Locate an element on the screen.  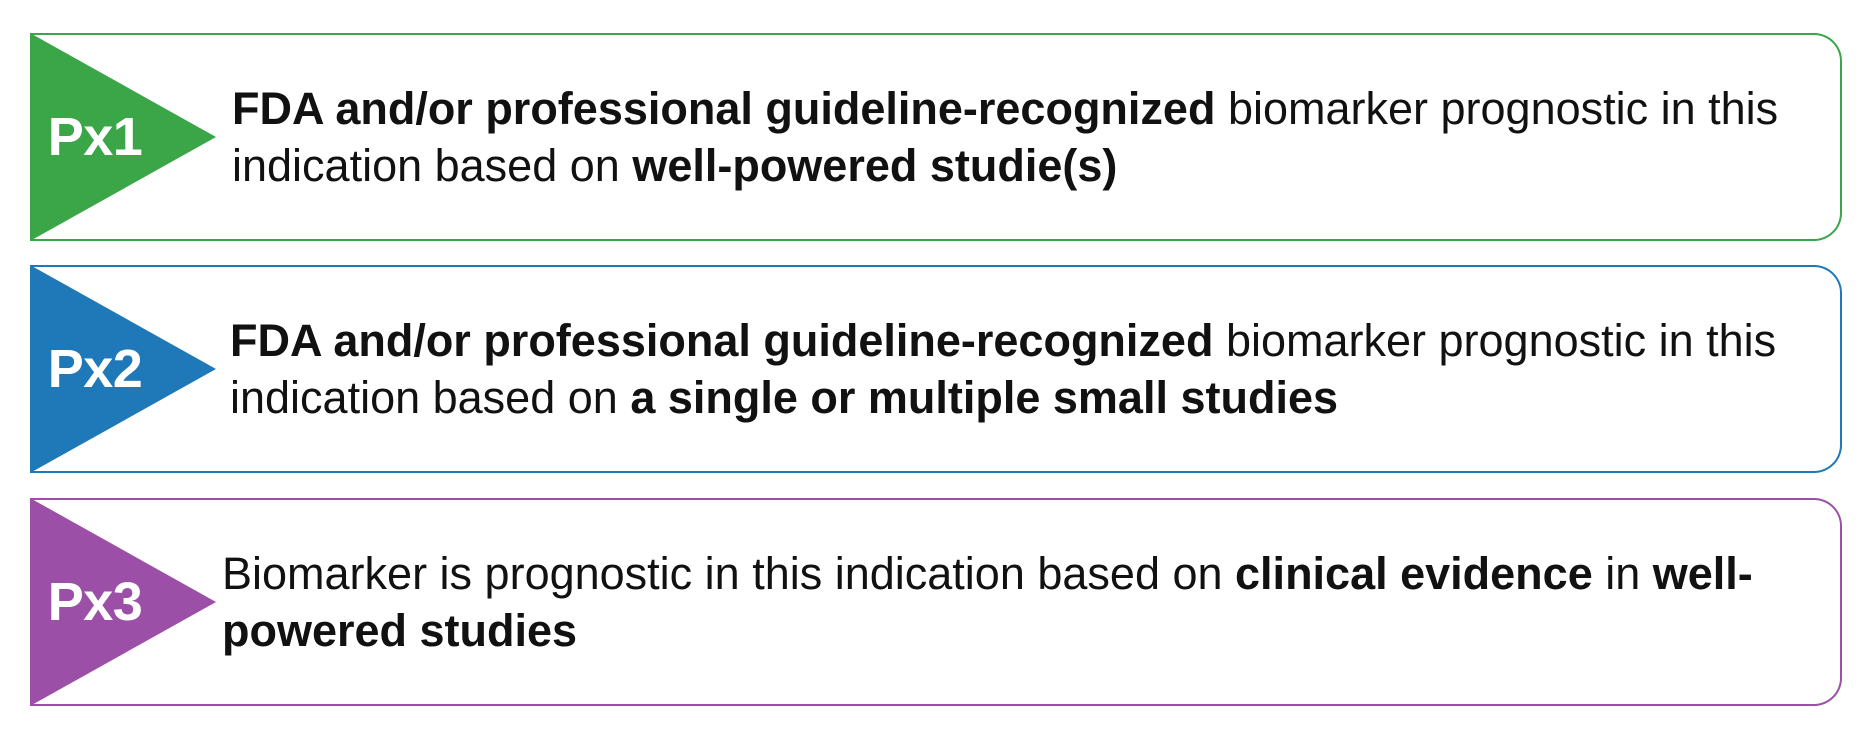
tier-px3-triangle-shape is located at coordinates (123, 601).